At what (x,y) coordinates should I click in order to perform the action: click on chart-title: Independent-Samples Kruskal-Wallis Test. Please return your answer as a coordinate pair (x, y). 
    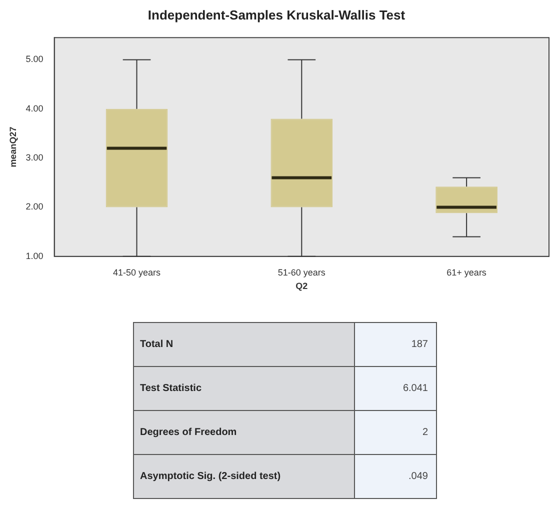
    Looking at the image, I should click on (277, 14).